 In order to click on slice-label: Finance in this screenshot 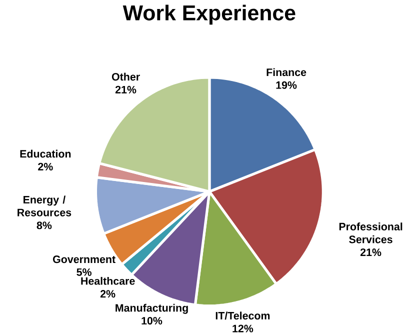, I will do `click(286, 72)`.